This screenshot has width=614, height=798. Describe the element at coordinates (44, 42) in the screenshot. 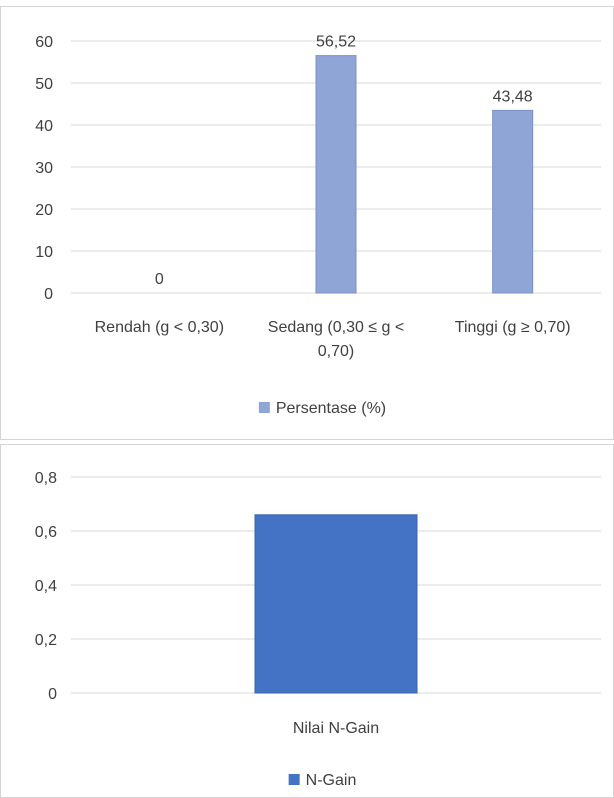

I see `y-tick-label: 60` at that location.